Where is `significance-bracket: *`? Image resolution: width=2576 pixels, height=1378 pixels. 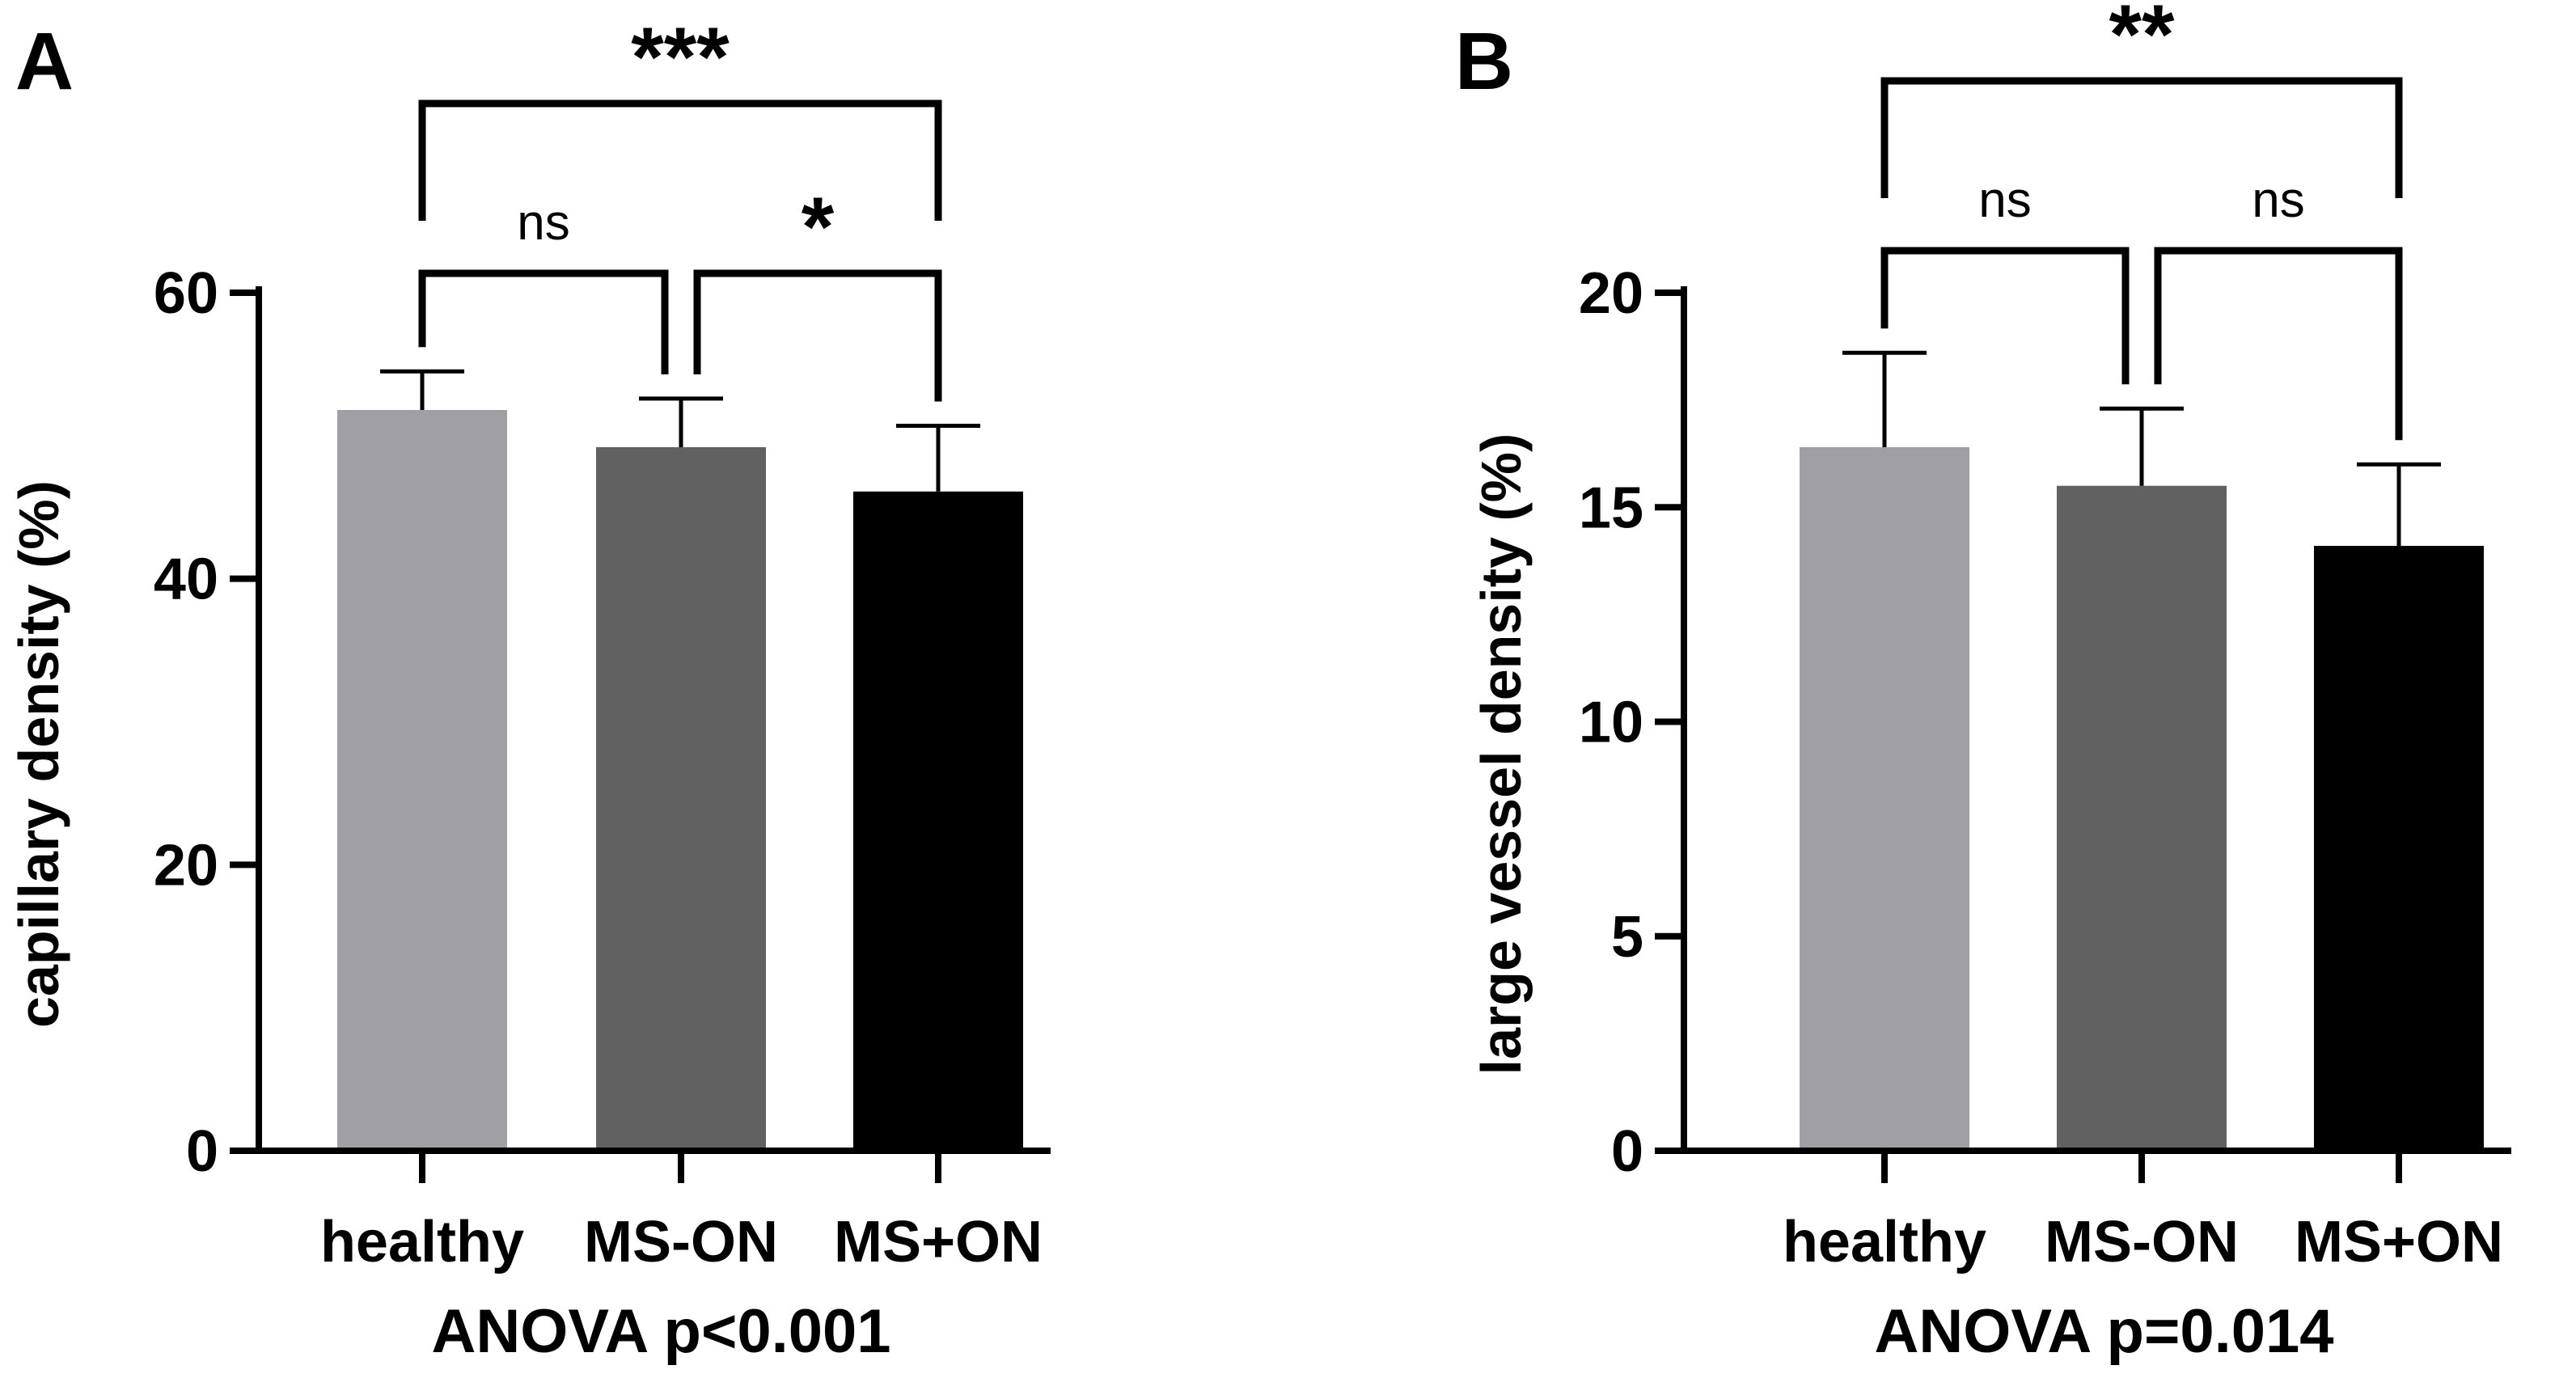
significance-bracket: * is located at coordinates (818, 291).